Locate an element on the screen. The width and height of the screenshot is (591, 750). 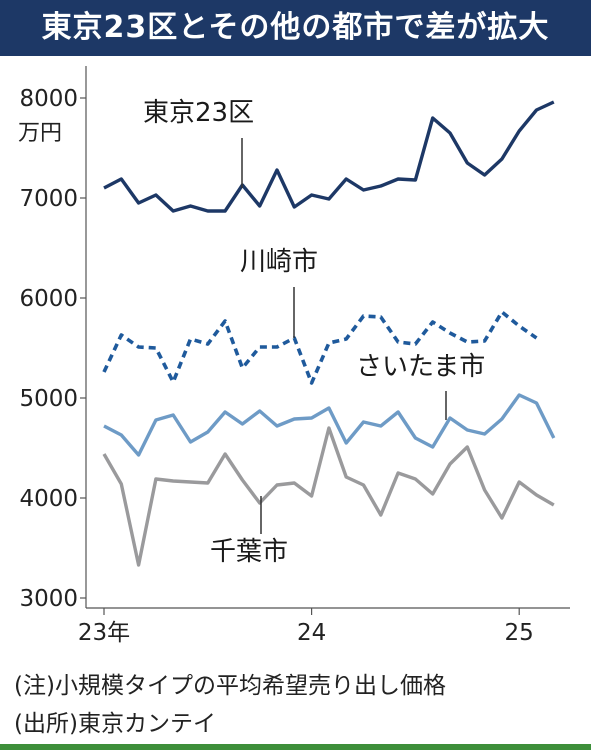
x-tick-label: 25 is located at coordinates (519, 633).